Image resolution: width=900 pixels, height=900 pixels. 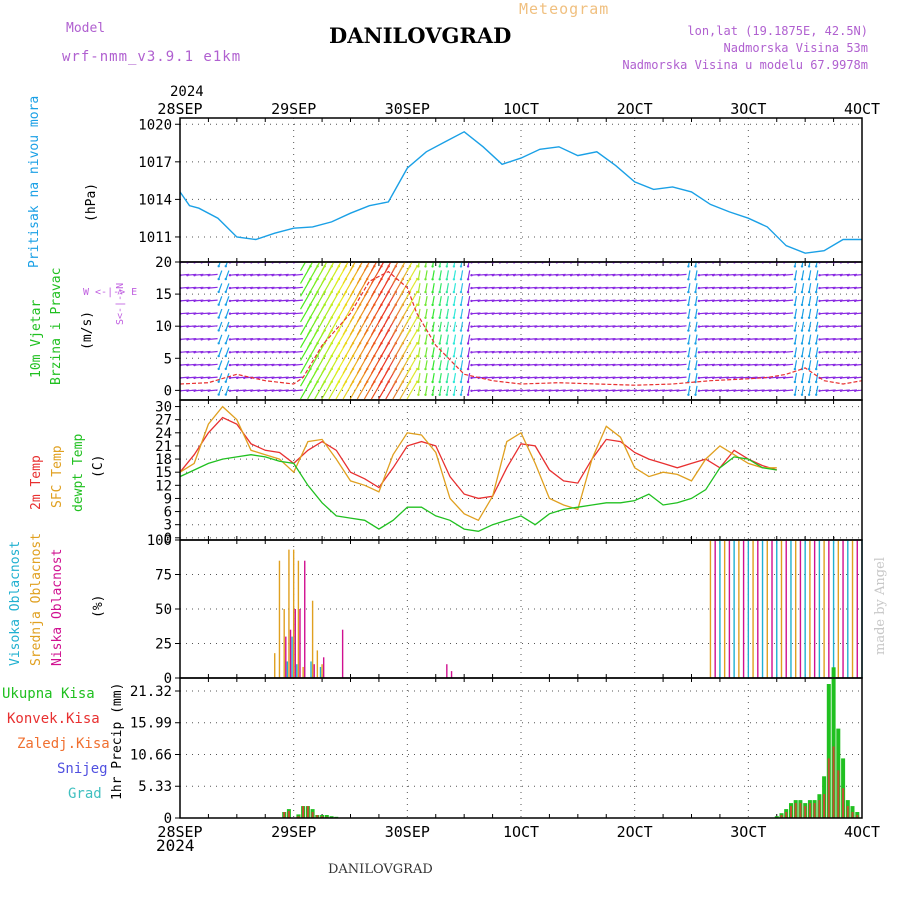 I want to click on convective-rain-bar, so click(x=288, y=814).